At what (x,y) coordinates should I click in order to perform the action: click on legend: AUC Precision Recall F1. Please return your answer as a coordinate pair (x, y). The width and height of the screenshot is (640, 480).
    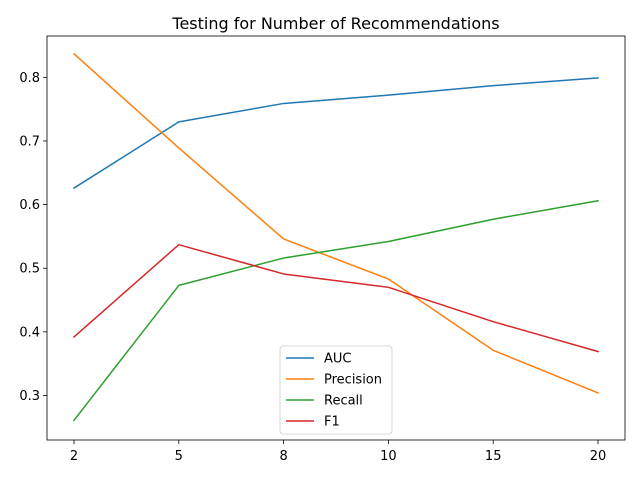
    Looking at the image, I should click on (336, 390).